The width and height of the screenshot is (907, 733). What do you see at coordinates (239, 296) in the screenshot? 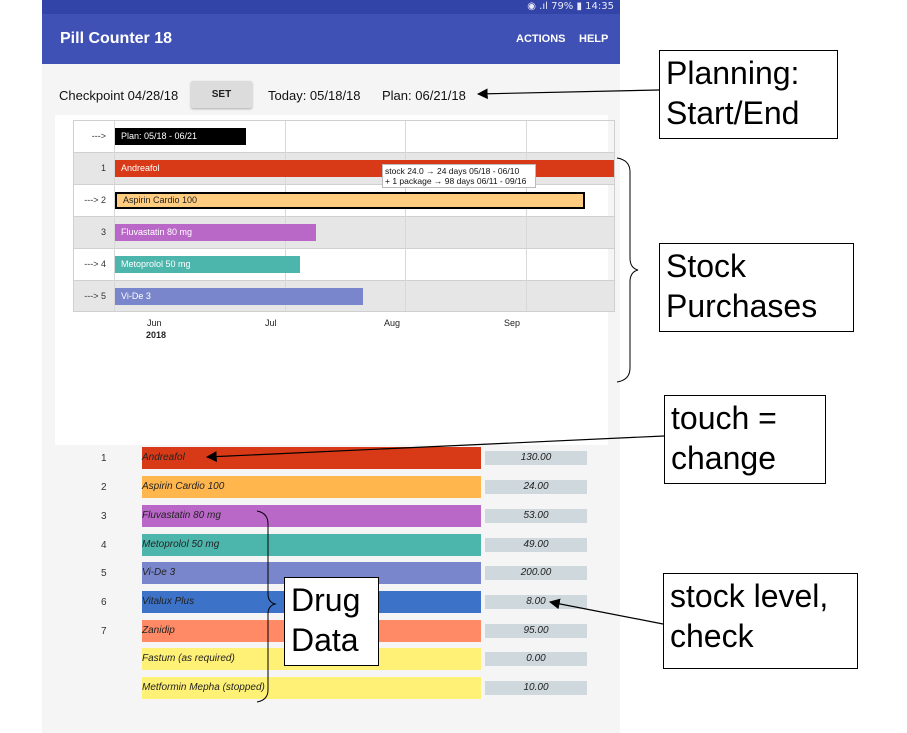
I see `stock-bar-vi-de-3: Vi-De 3` at bounding box center [239, 296].